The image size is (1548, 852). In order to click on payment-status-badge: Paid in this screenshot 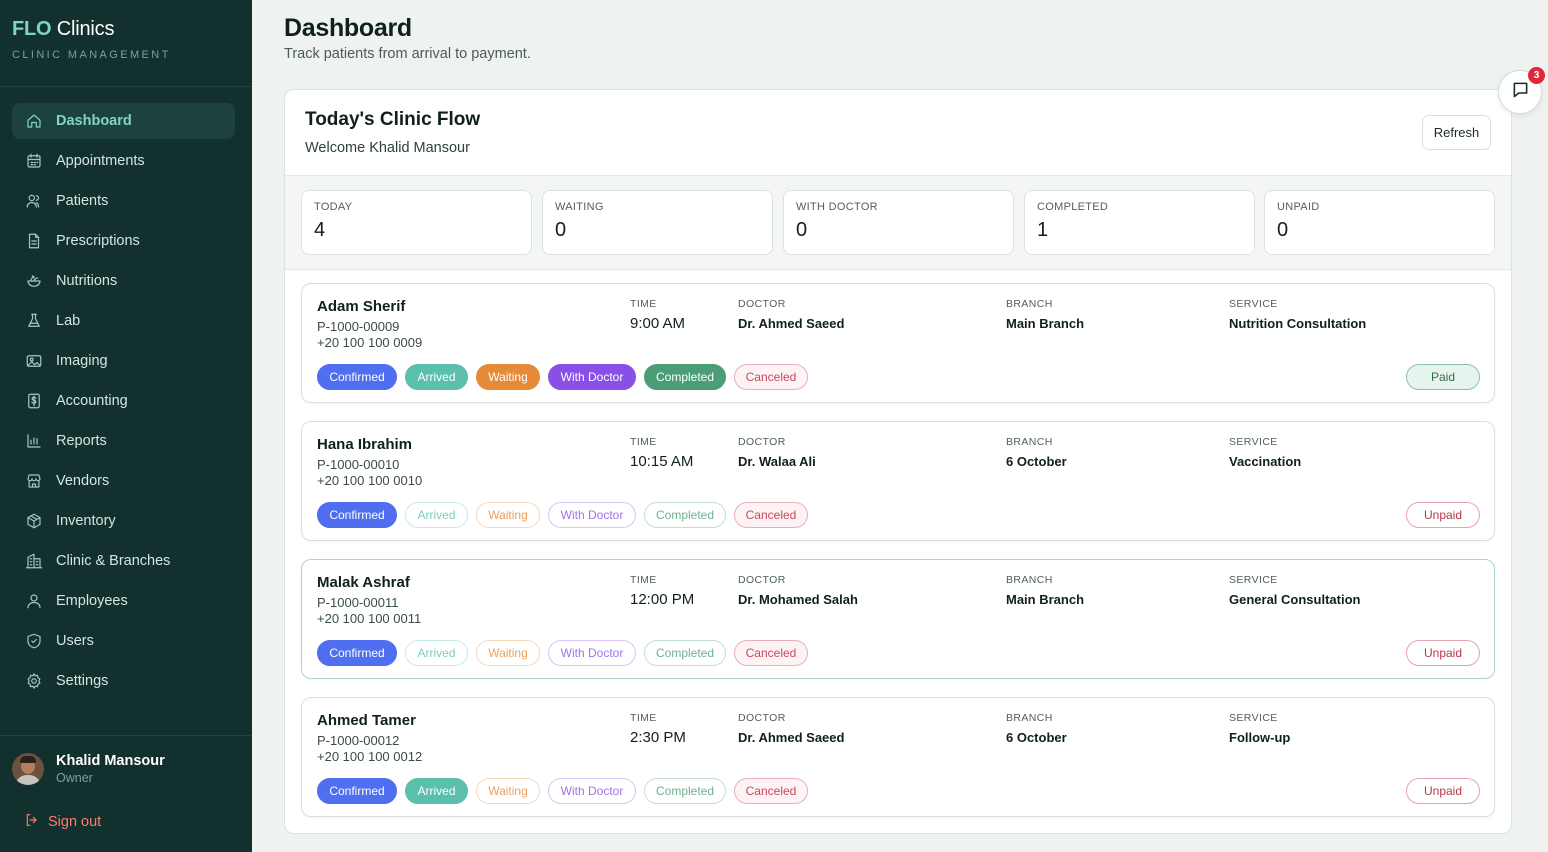, I will do `click(1443, 377)`.